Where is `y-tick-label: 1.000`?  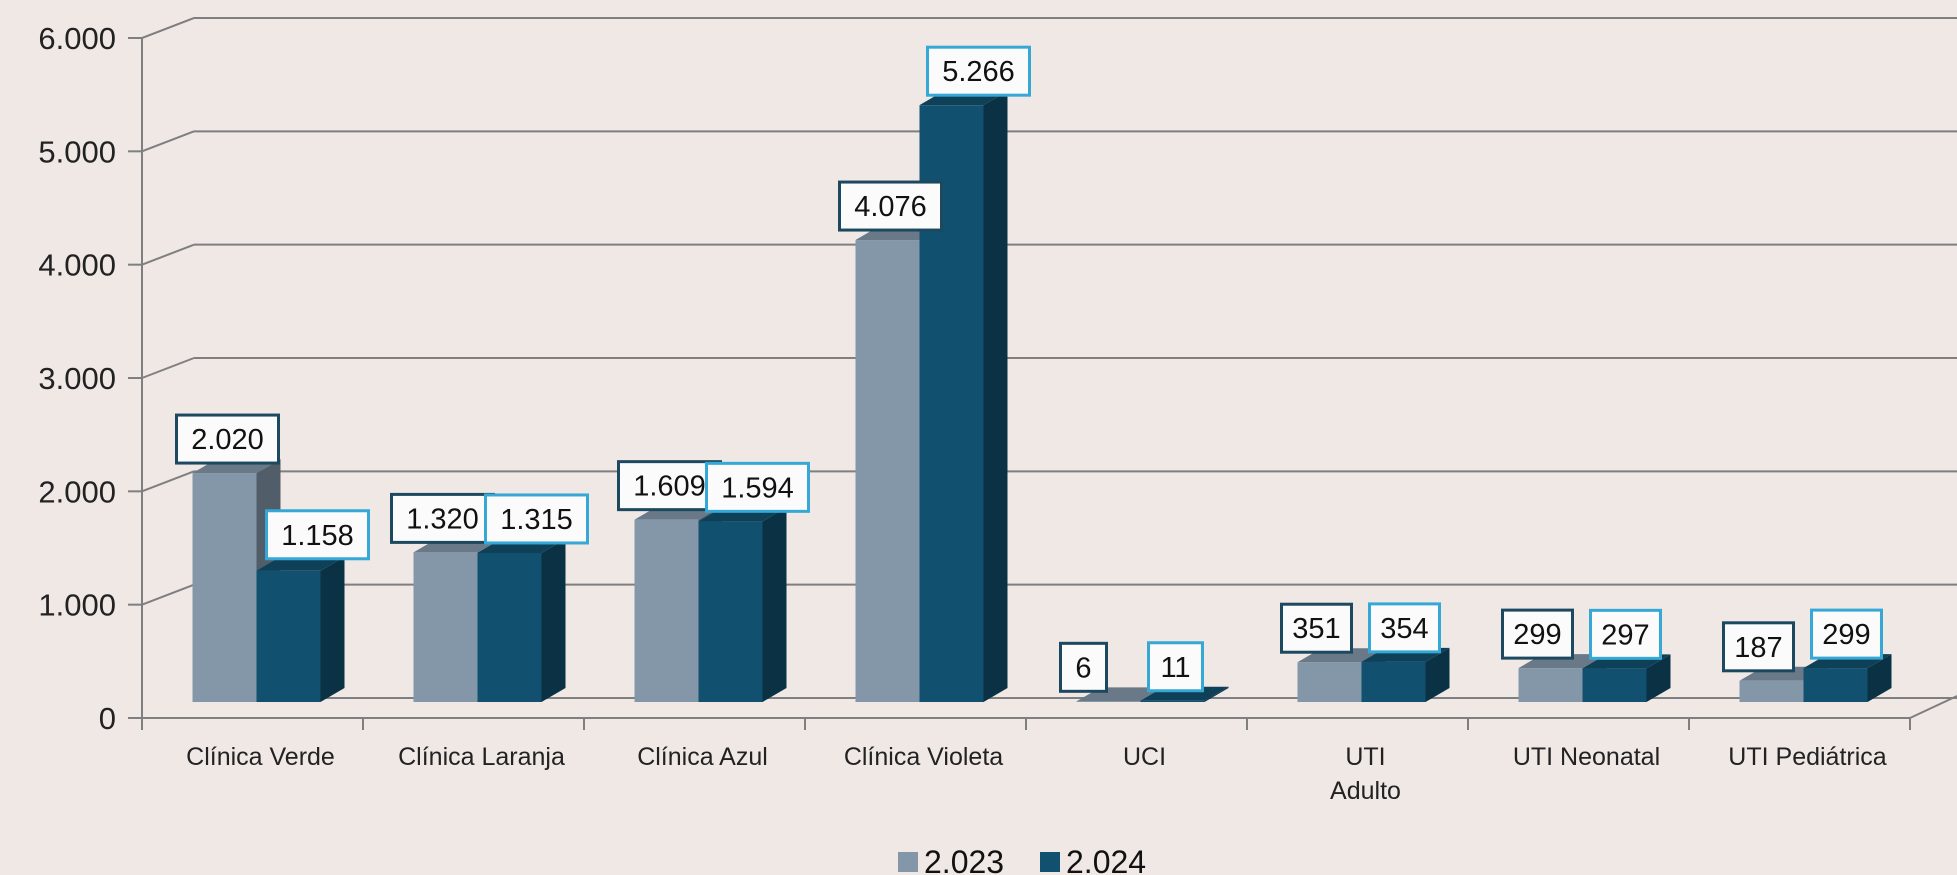 y-tick-label: 1.000 is located at coordinates (77, 605).